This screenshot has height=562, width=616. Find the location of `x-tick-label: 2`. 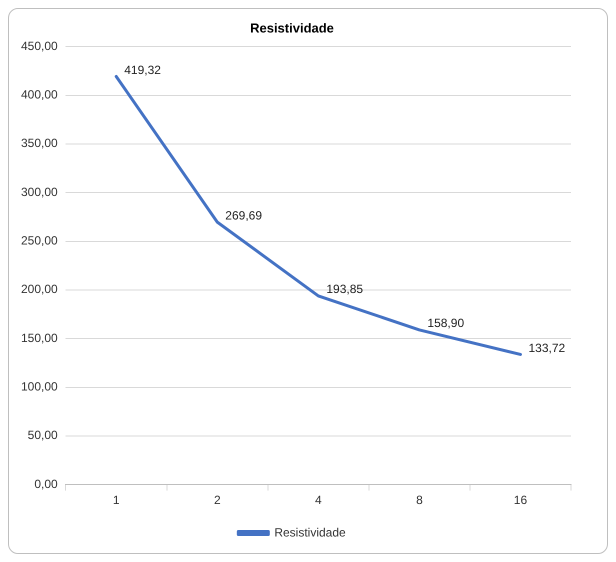

x-tick-label: 2 is located at coordinates (217, 500).